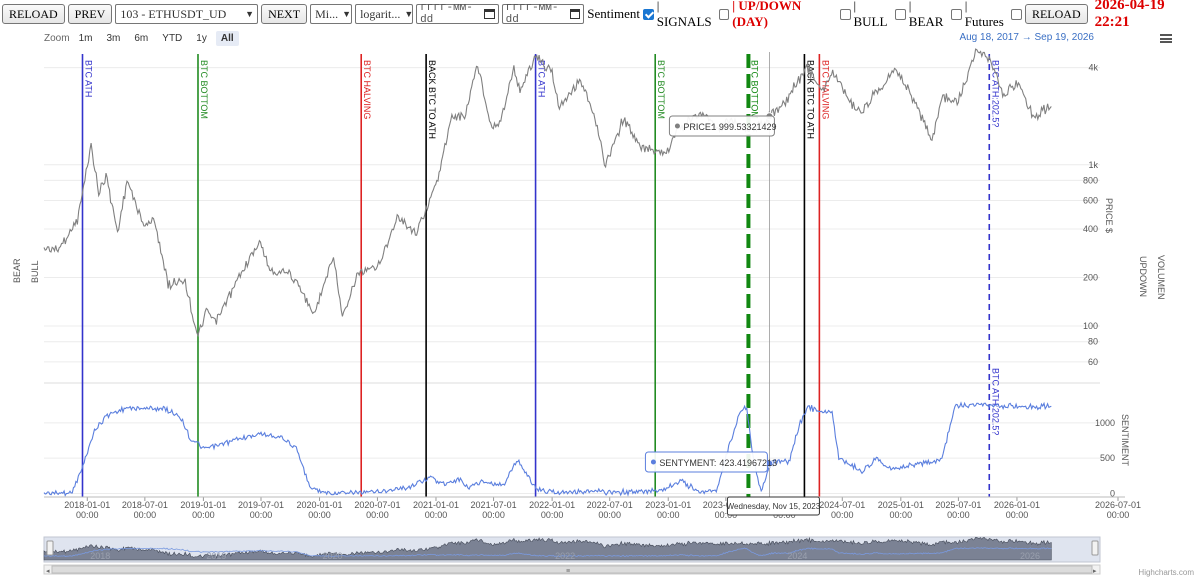 The image size is (1200, 579). I want to click on annotation-label-5: BTC BOTTOM, so click(661, 89).